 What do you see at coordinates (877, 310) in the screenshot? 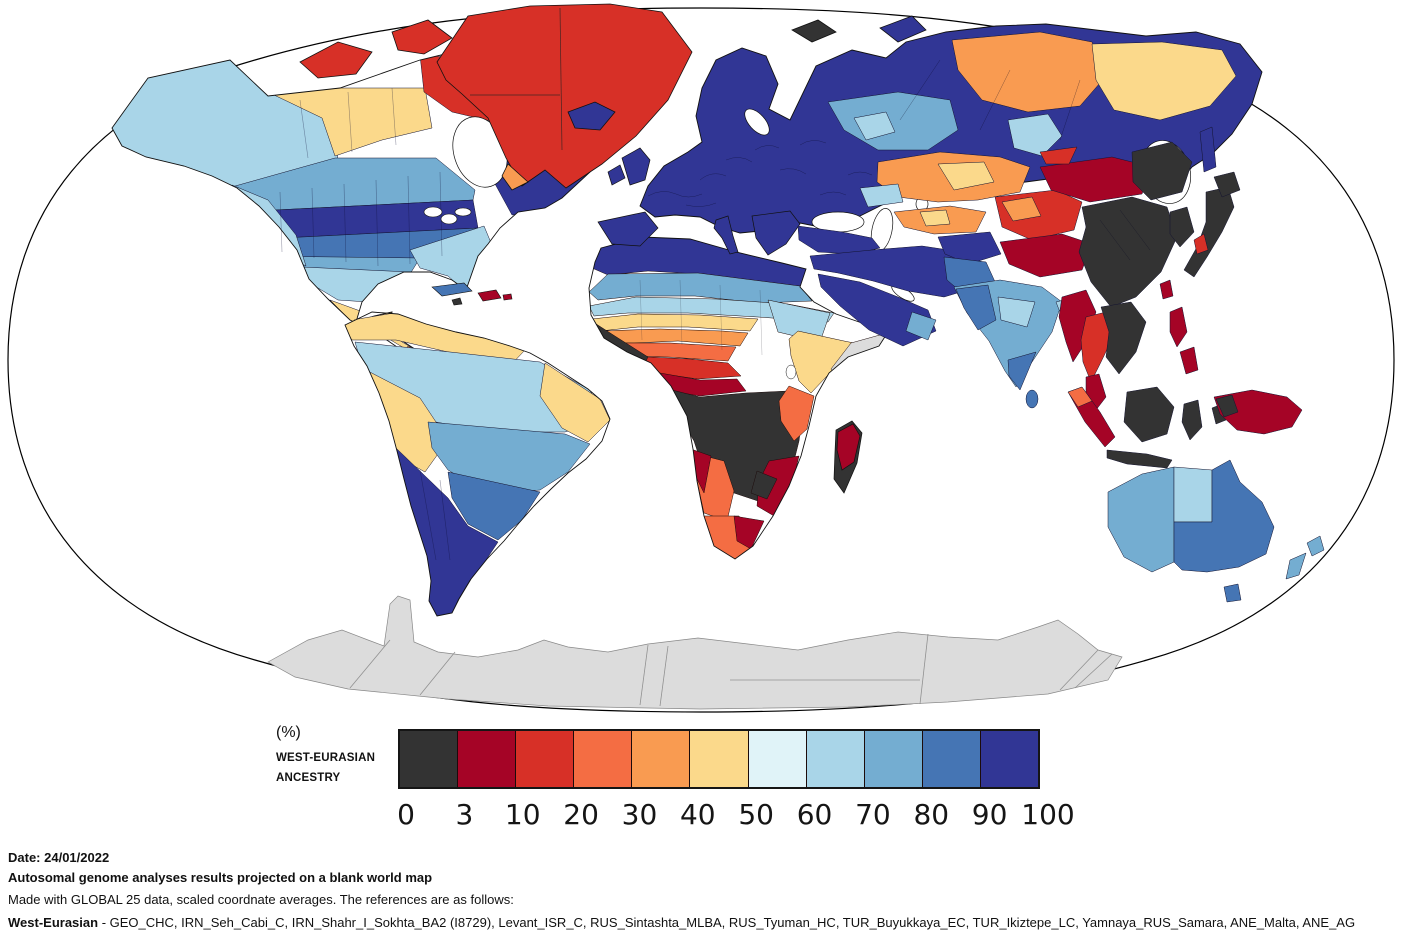
I see `region-arabia` at bounding box center [877, 310].